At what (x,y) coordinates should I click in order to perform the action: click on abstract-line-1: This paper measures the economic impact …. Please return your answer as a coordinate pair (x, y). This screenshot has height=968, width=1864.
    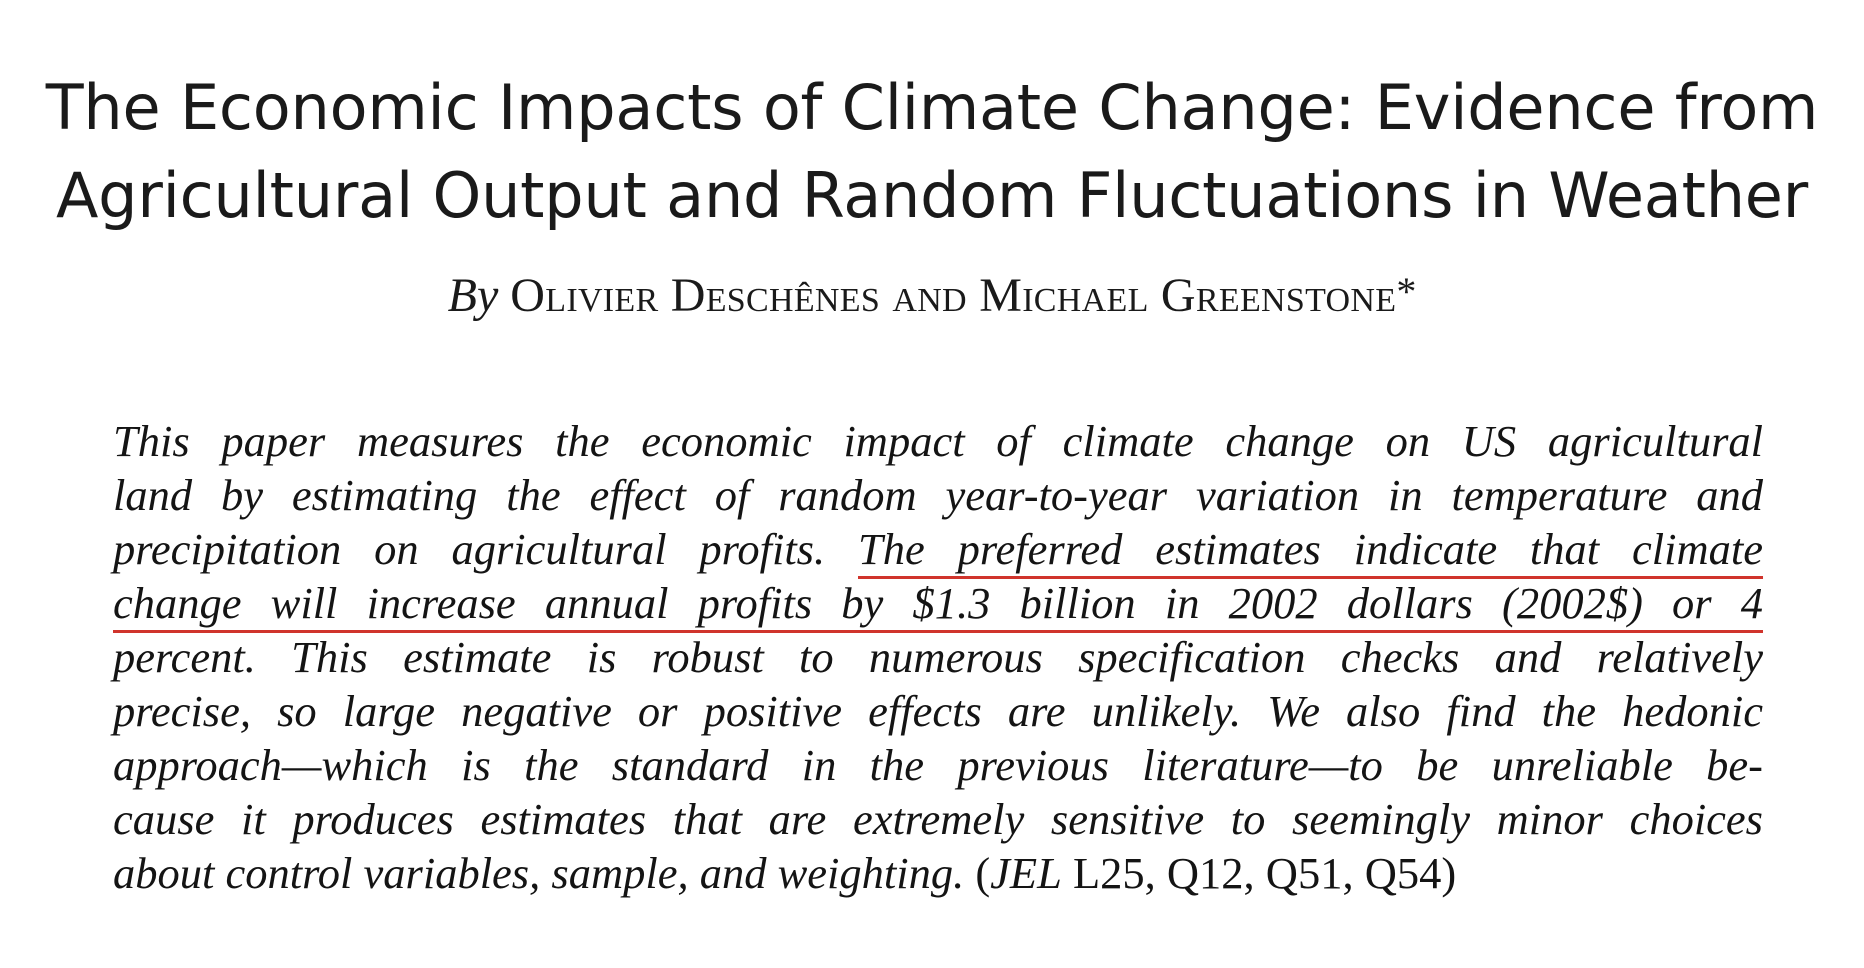
    Looking at the image, I should click on (938, 441).